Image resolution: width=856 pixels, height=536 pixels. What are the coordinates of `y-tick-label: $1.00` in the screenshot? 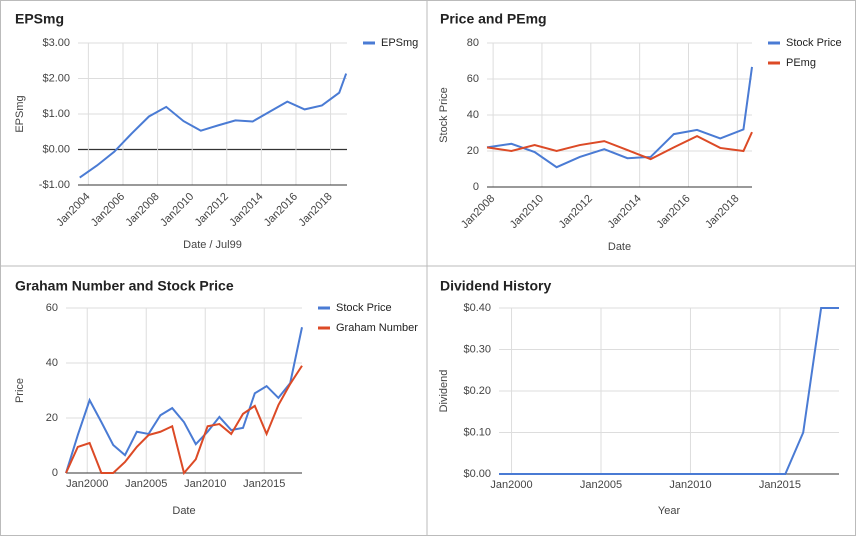 It's located at (56, 114).